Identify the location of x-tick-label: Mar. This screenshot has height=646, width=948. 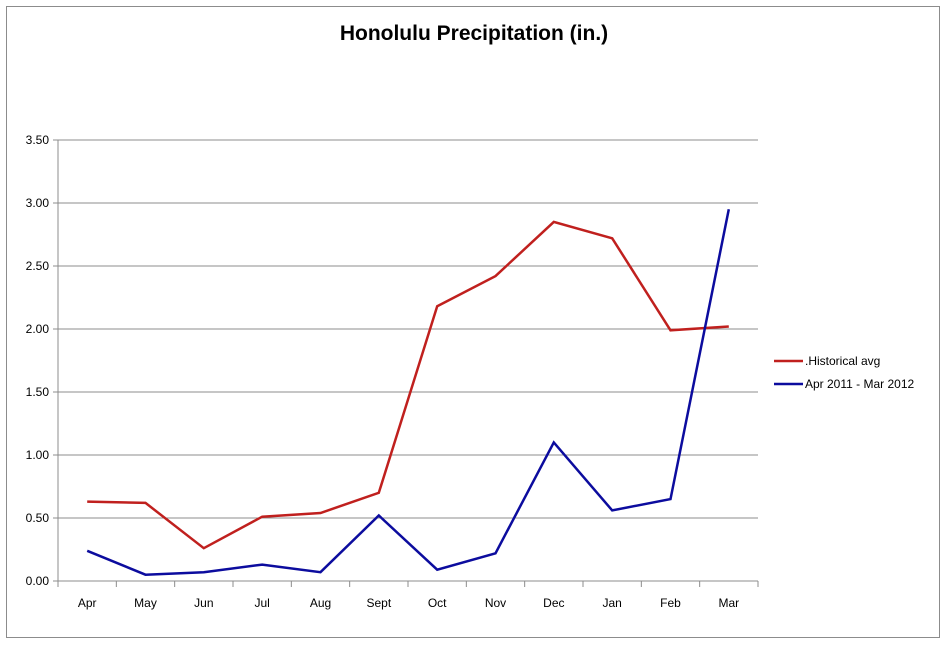
(728, 603).